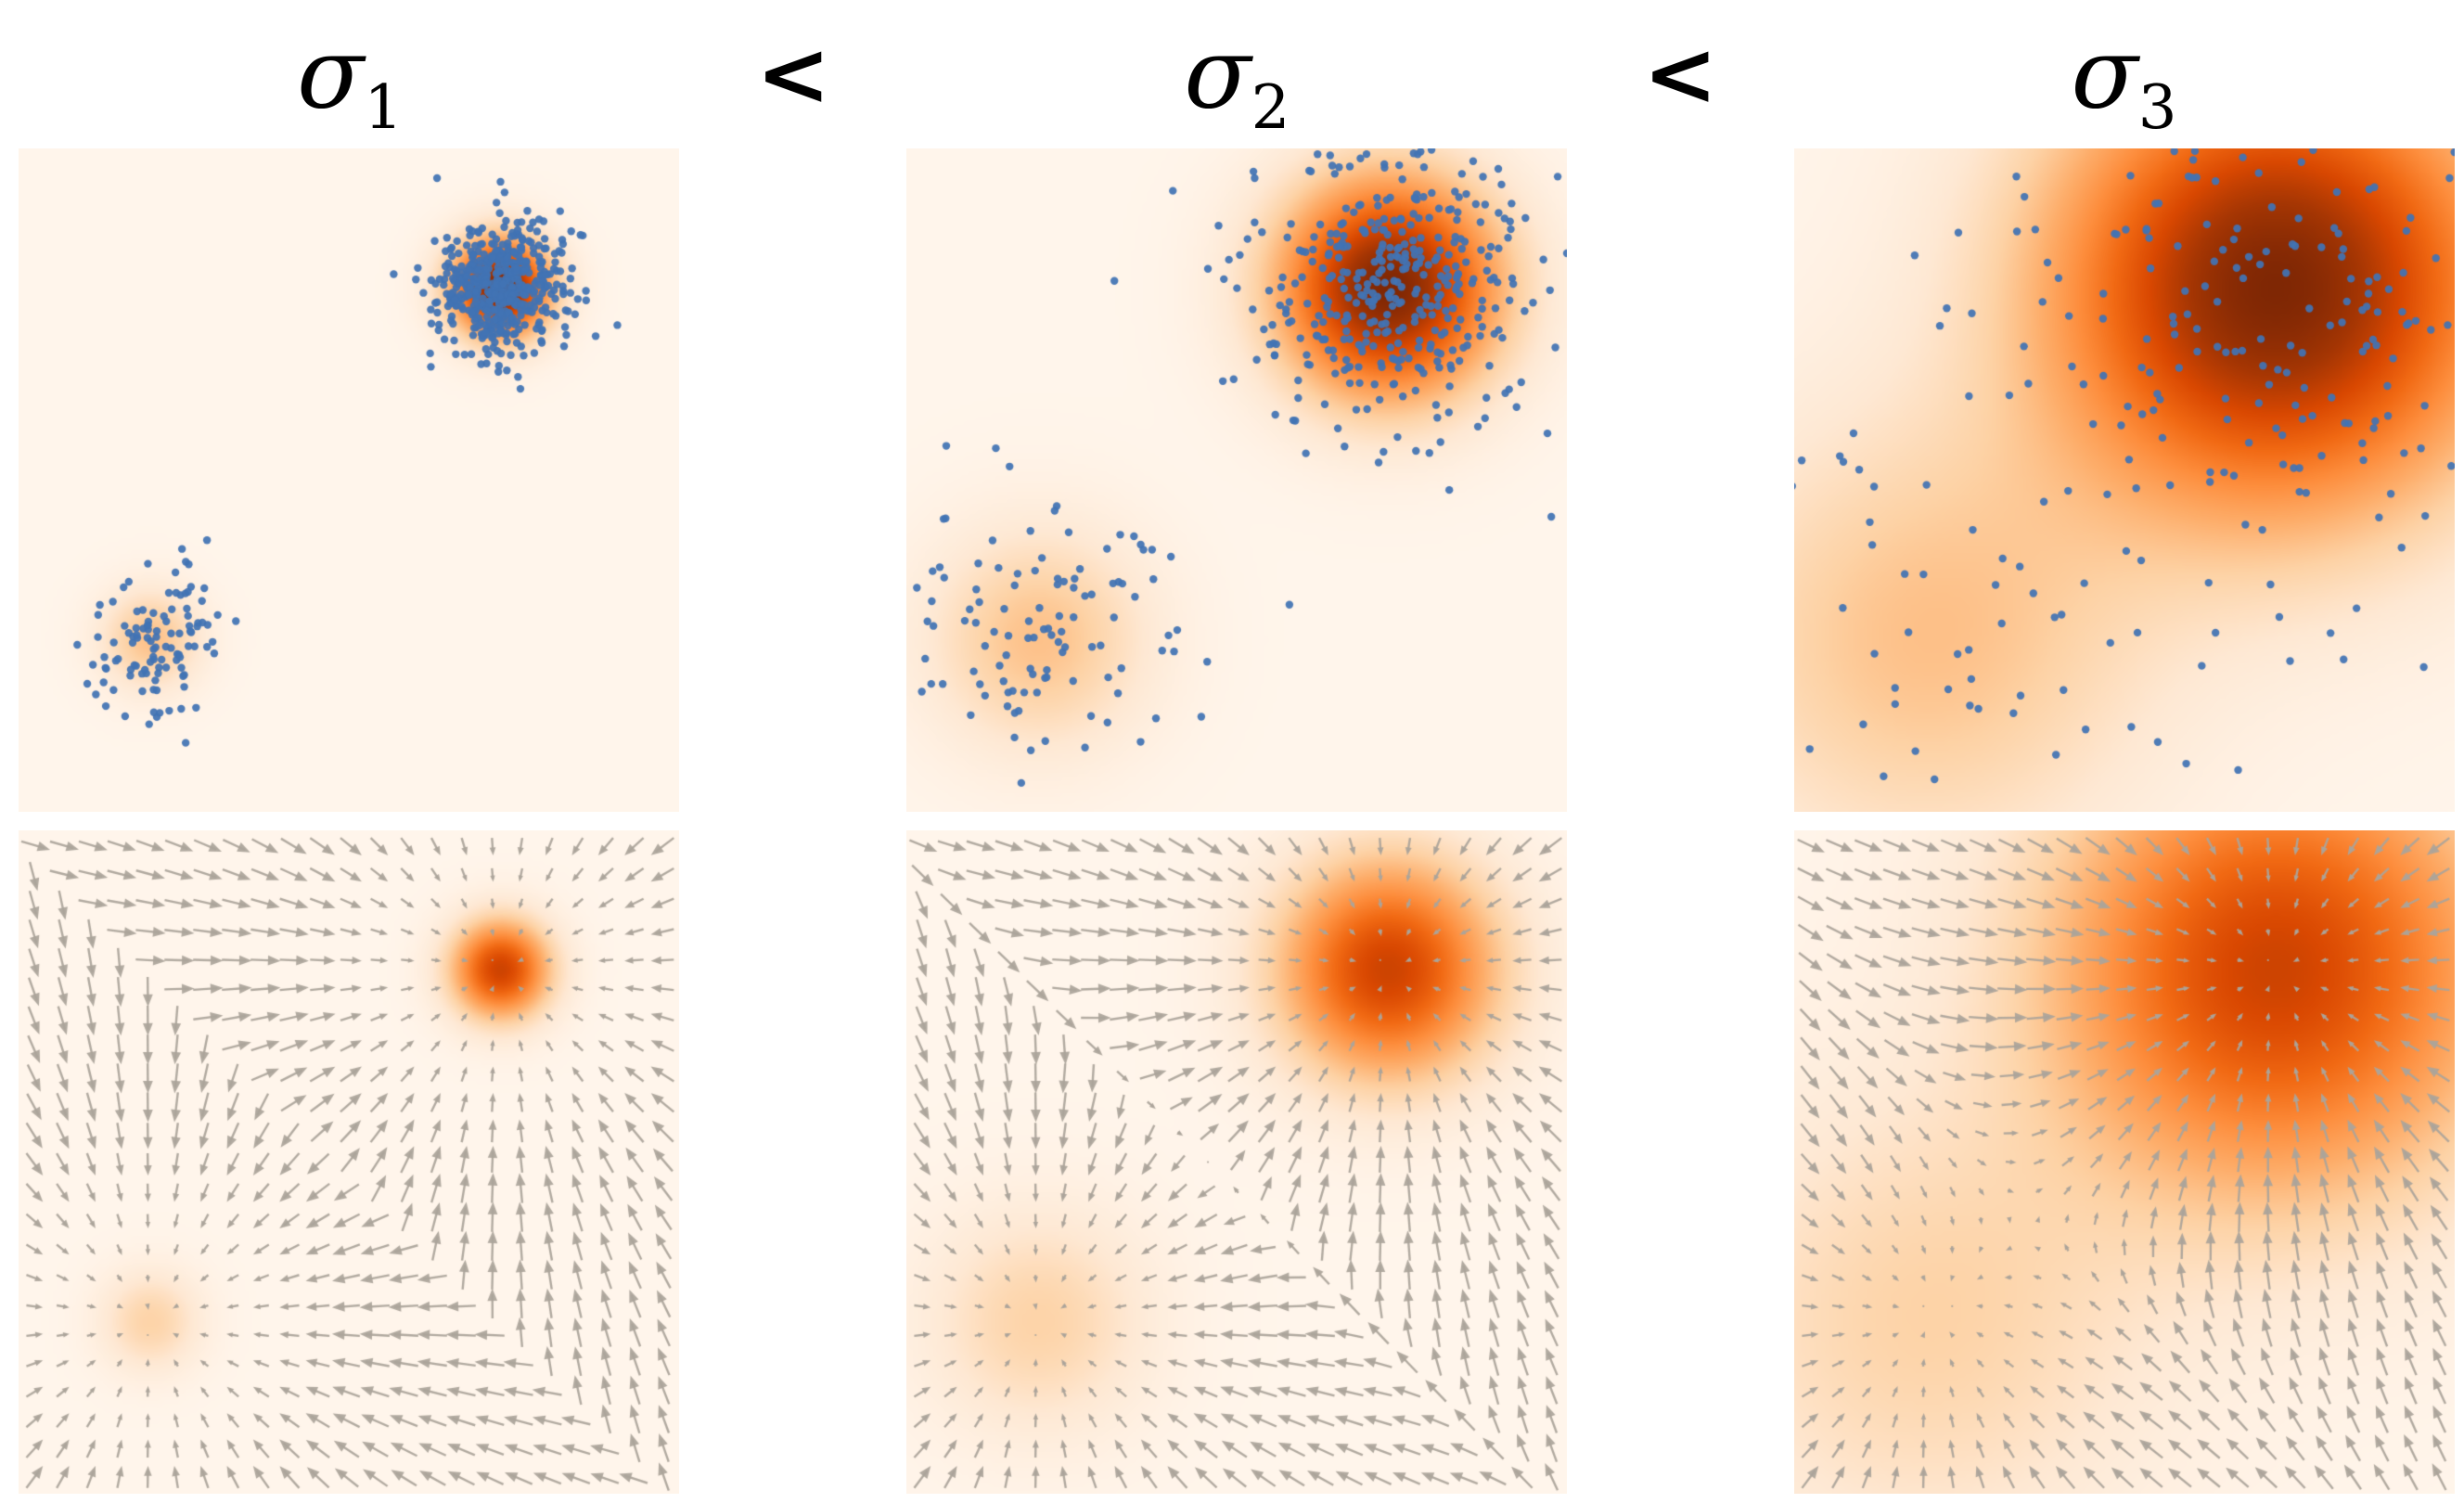  I want to click on sigma-subscript: 3, so click(2157, 107).